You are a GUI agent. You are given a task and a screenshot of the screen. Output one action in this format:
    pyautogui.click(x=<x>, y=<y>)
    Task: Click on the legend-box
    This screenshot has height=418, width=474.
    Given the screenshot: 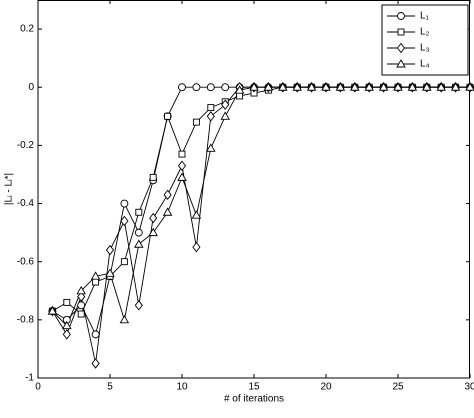 What is the action you would take?
    pyautogui.click(x=425, y=40)
    